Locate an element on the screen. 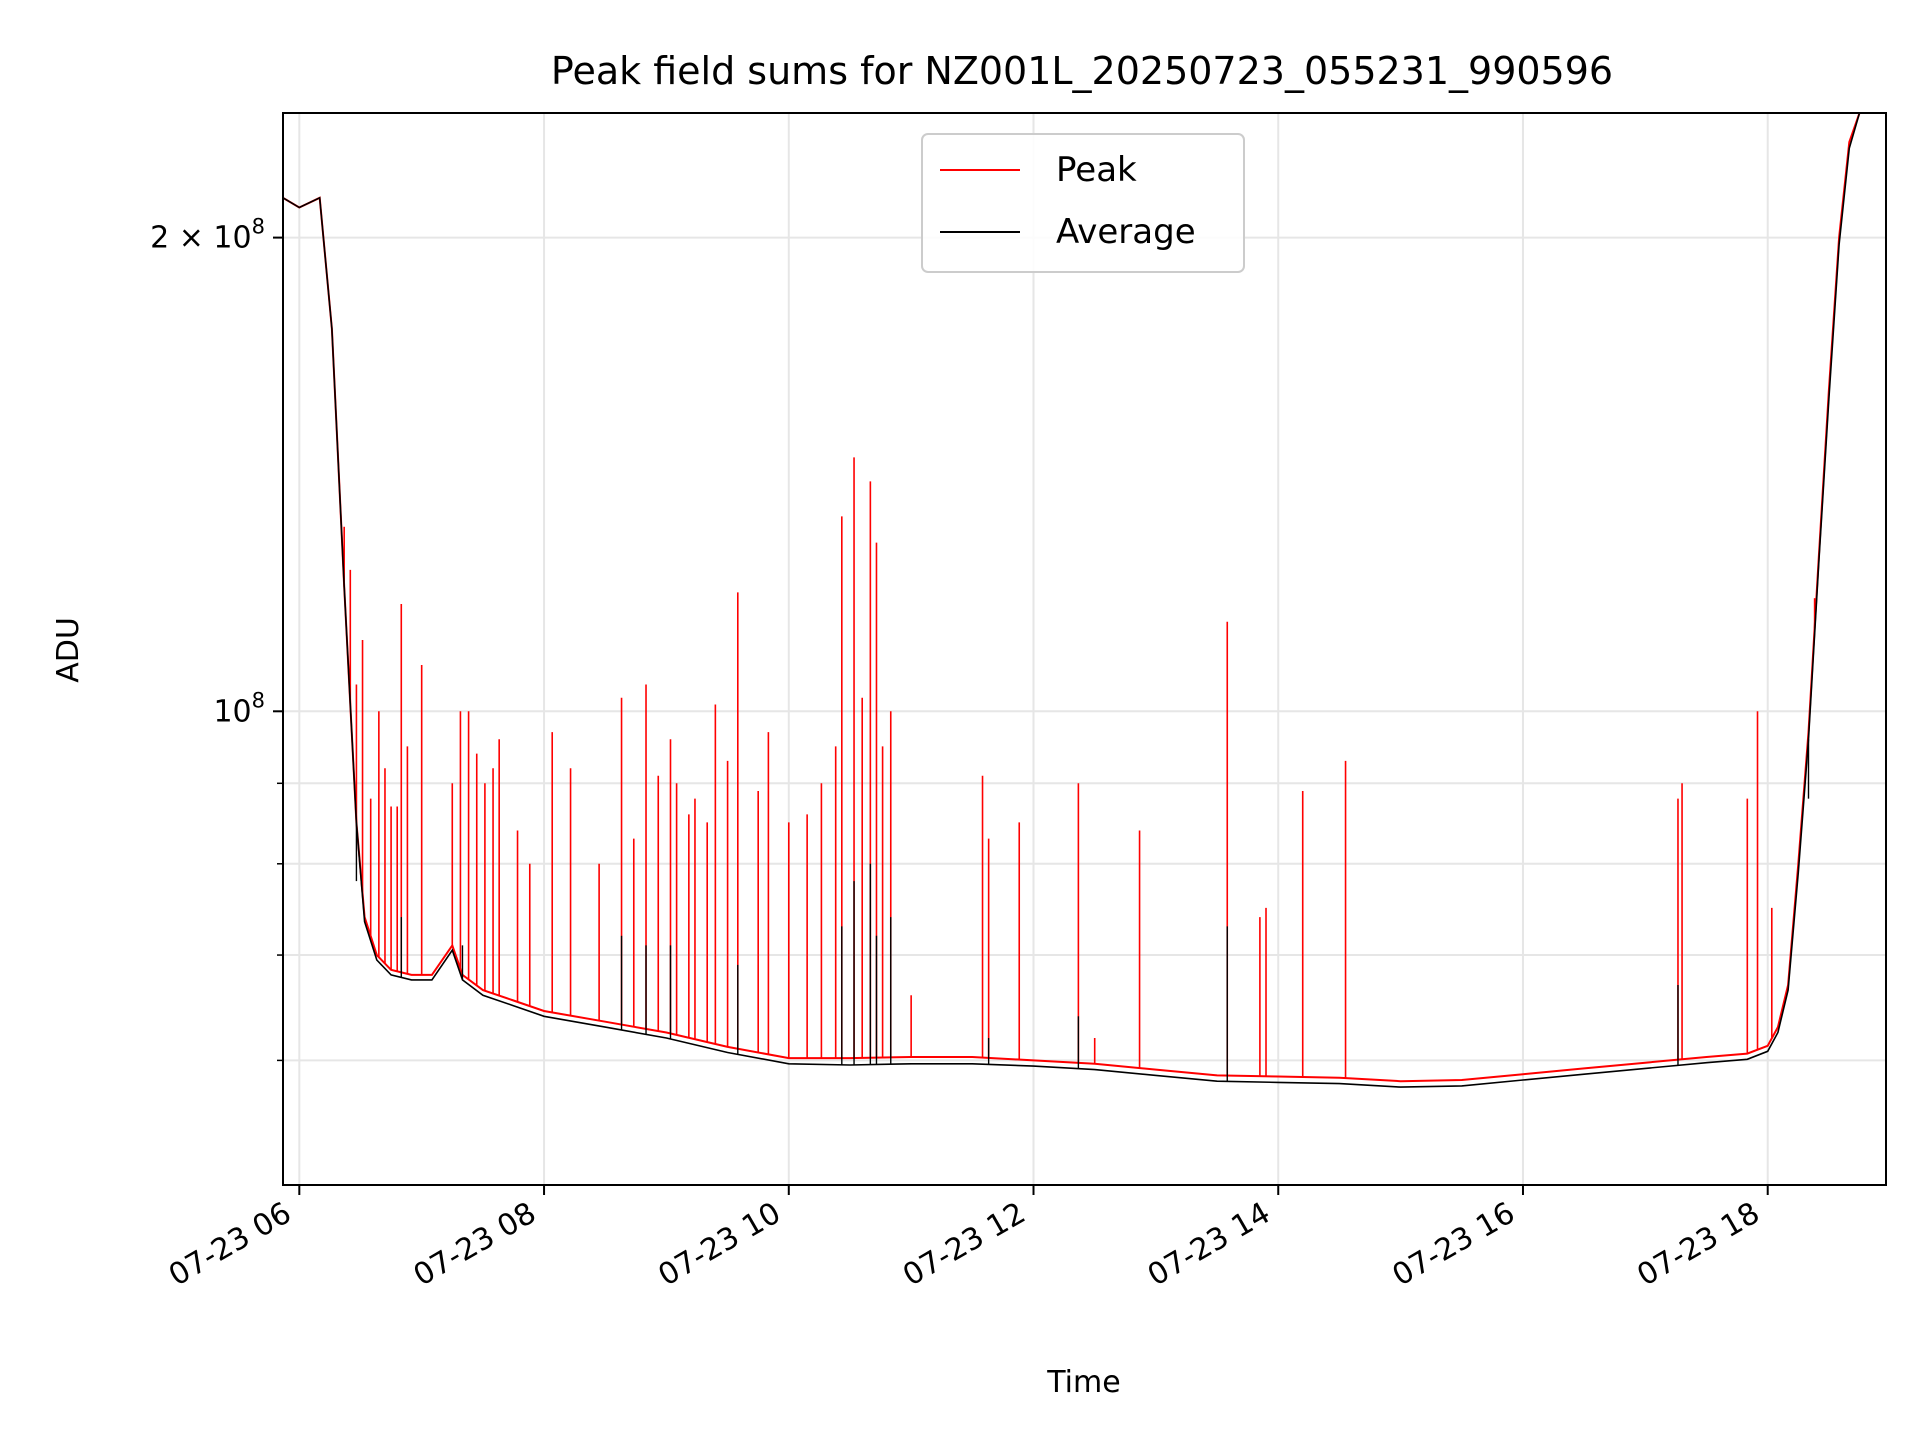 The height and width of the screenshot is (1440, 1920). legend-box is located at coordinates (1083, 203).